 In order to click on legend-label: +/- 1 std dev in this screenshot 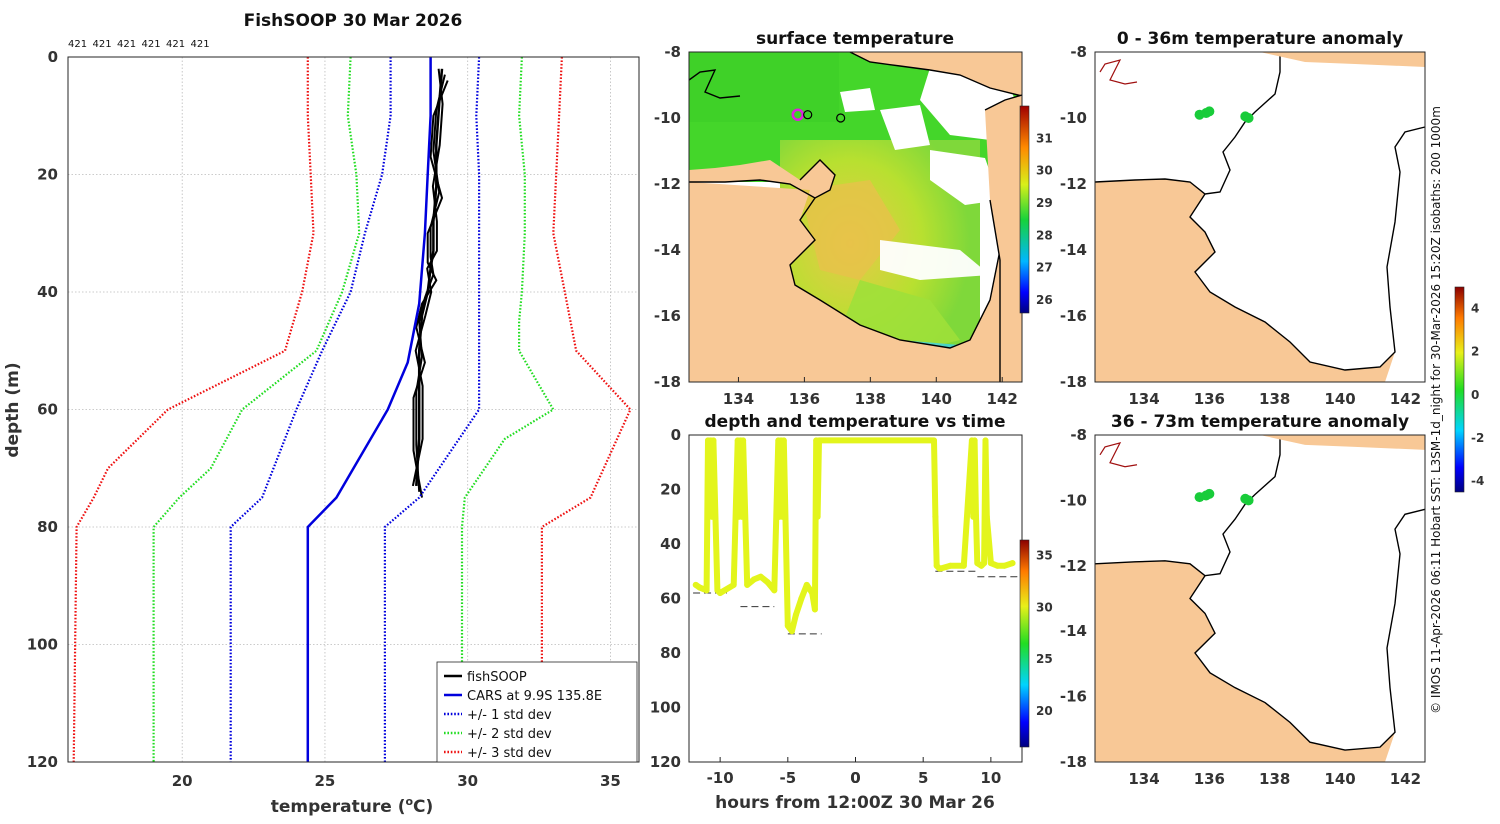, I will do `click(509, 715)`.